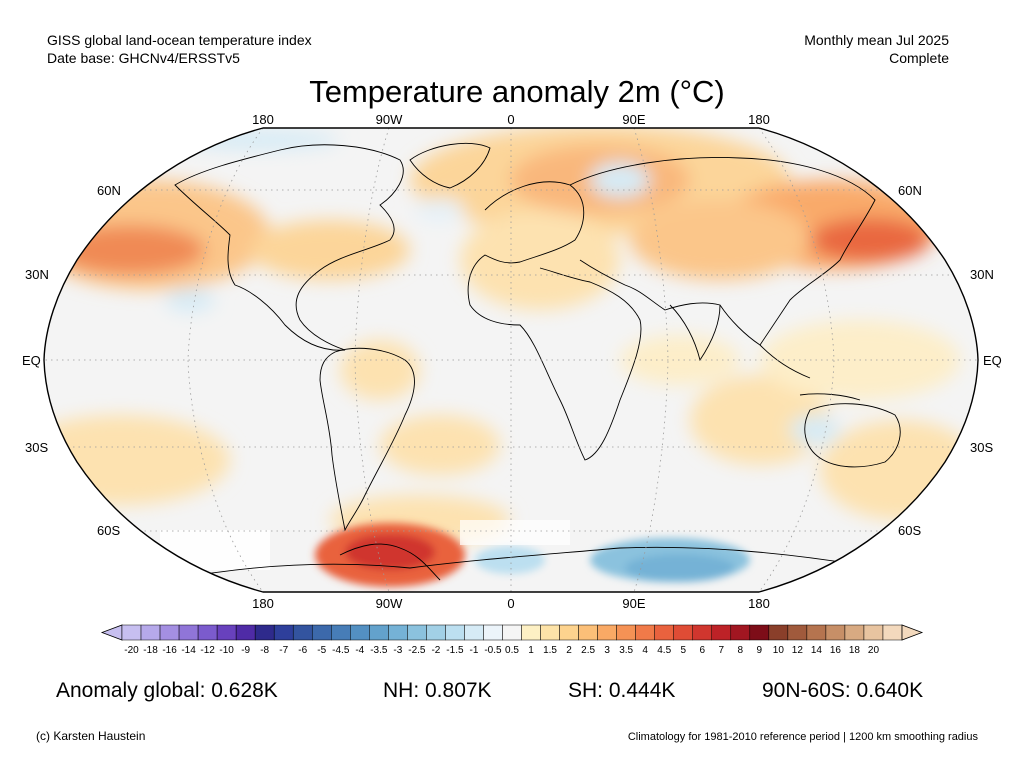 The width and height of the screenshot is (1024, 768). What do you see at coordinates (634, 603) in the screenshot?
I see `lon-label-bottom-90e: 90E` at bounding box center [634, 603].